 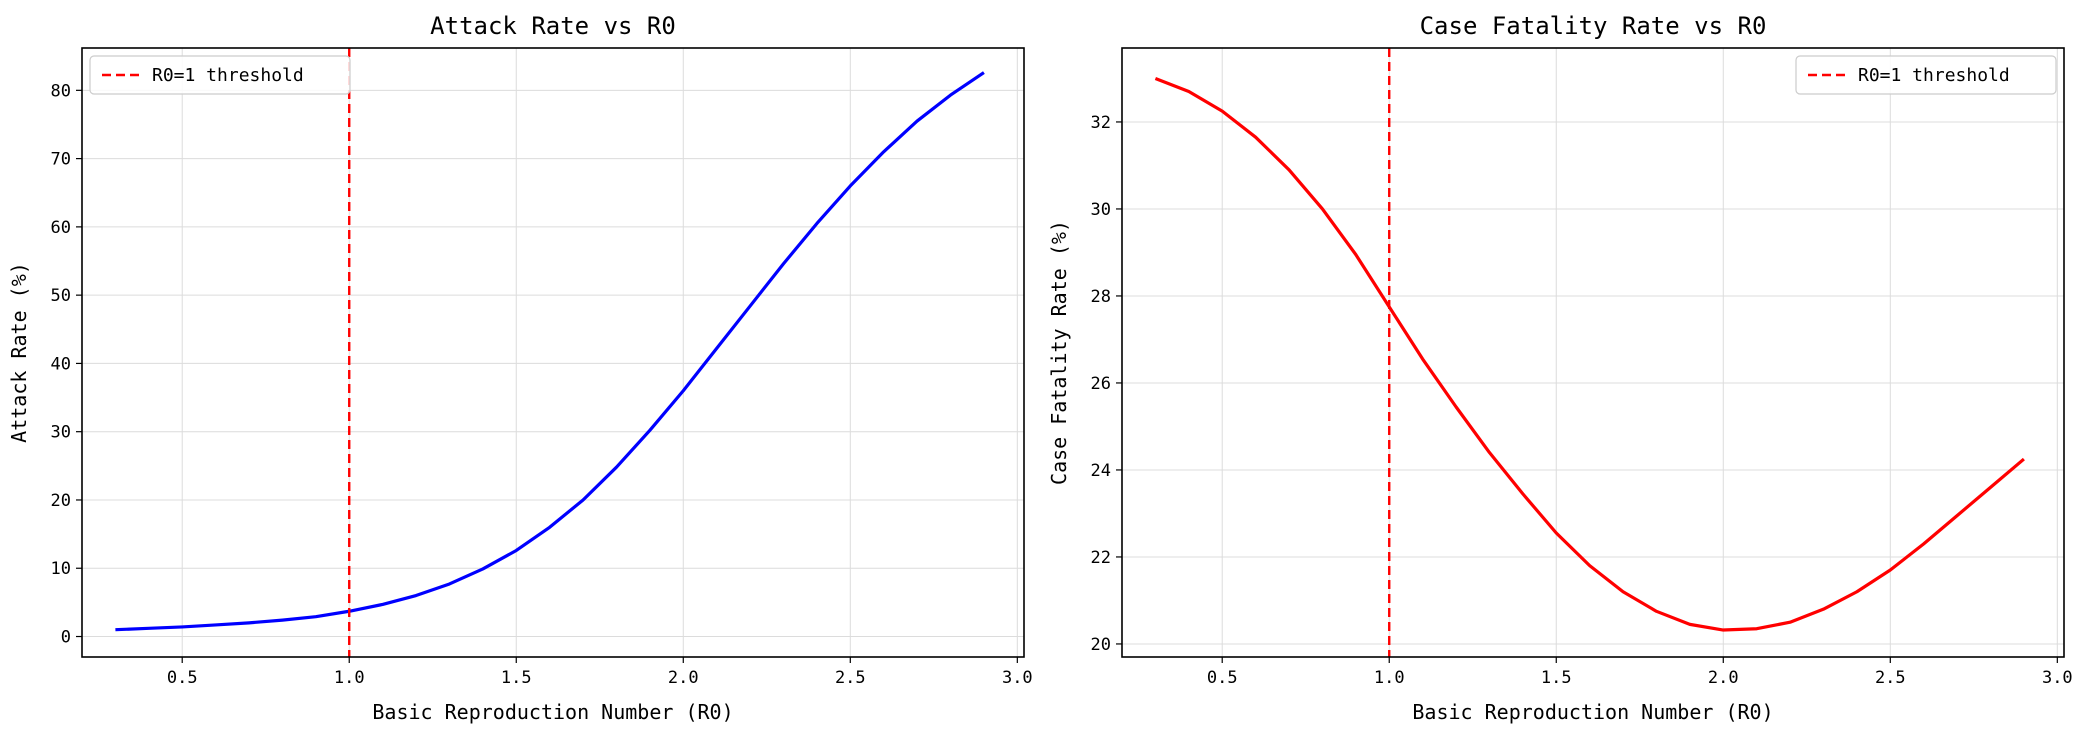 I want to click on y-tick-label: 80, so click(x=61, y=91).